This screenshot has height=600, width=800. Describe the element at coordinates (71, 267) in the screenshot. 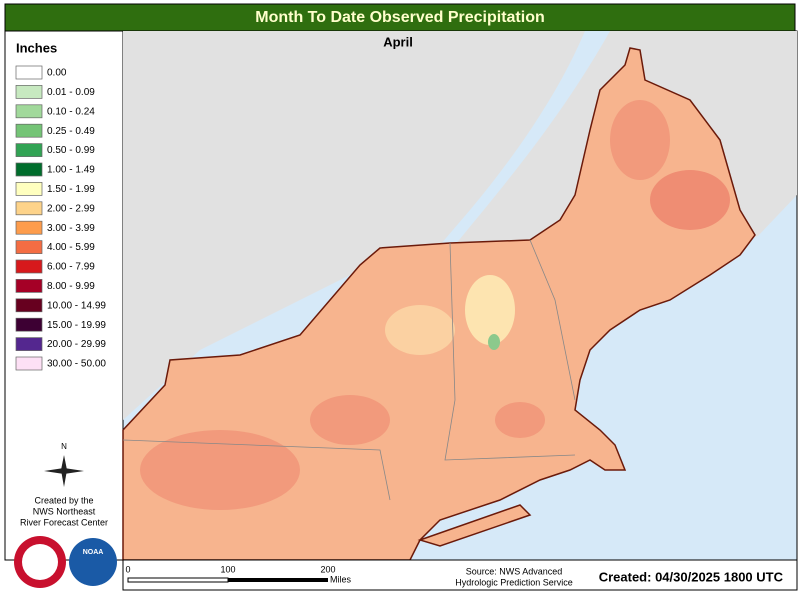

I see `legend-label: 6.00 - 7.99` at that location.